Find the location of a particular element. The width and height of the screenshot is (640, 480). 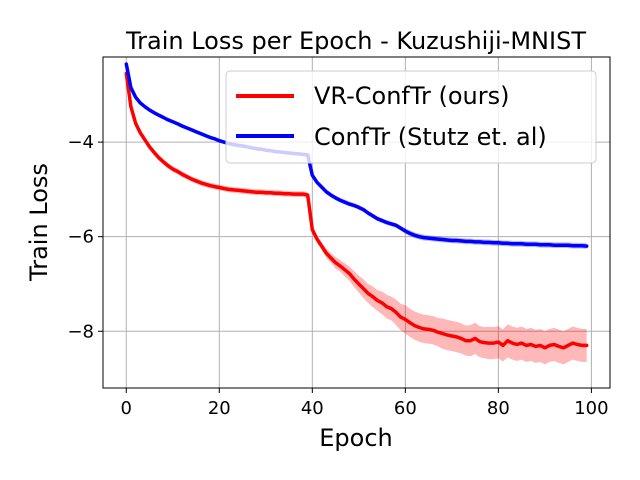

x-tick-label: 100 is located at coordinates (591, 408).